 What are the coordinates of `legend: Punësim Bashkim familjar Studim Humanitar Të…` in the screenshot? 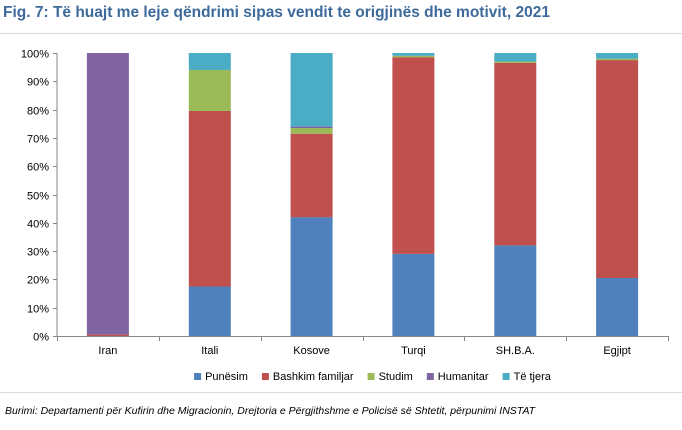 It's located at (373, 377).